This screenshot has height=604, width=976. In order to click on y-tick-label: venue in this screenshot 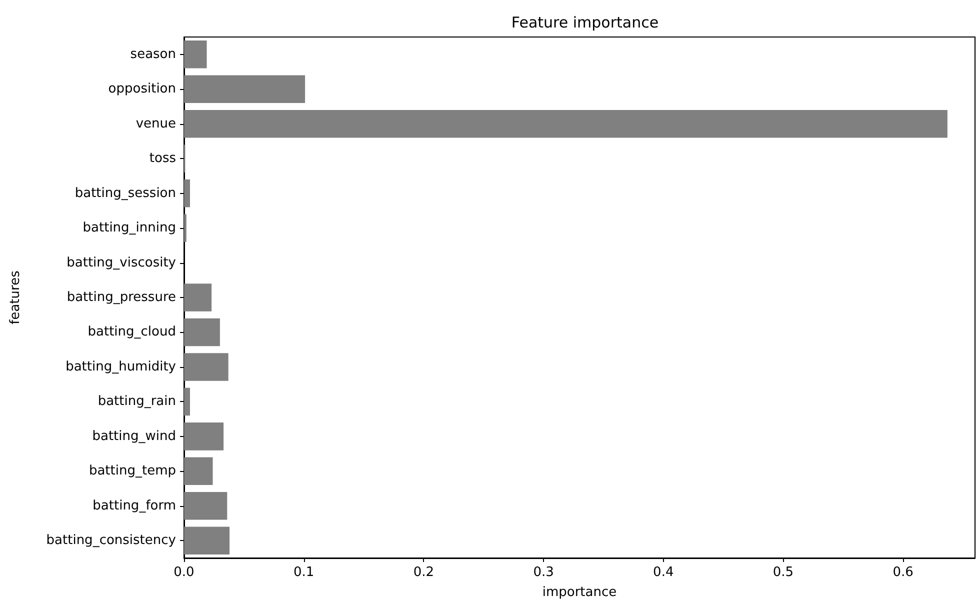, I will do `click(156, 124)`.